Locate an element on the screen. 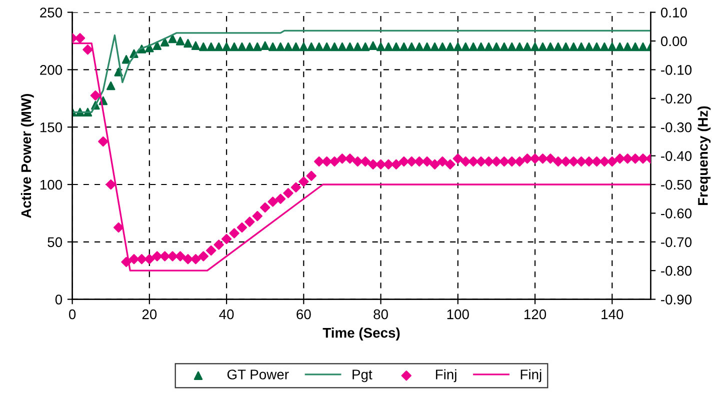 This screenshot has height=410, width=723. y-tick-label: 0 is located at coordinates (58, 299).